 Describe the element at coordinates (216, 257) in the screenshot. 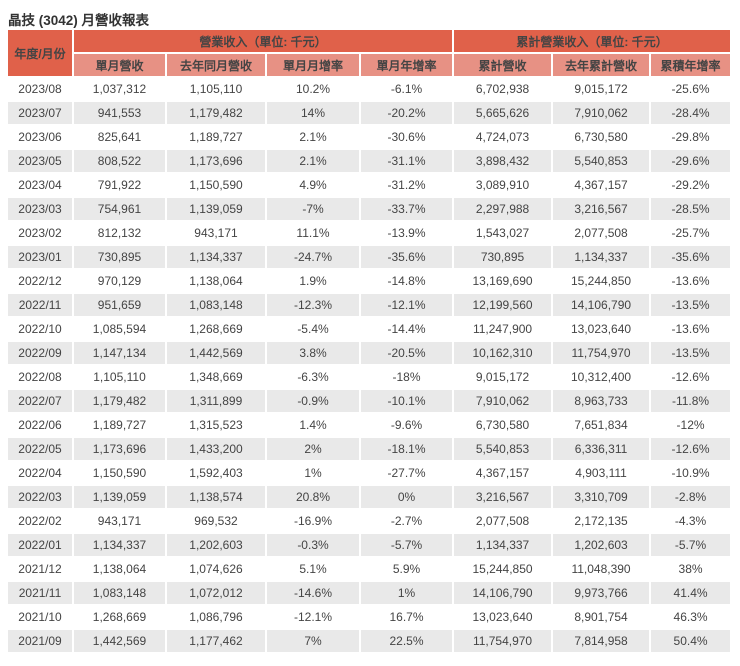

I see `cell-last-year-month-revenue: 1,134,337` at that location.